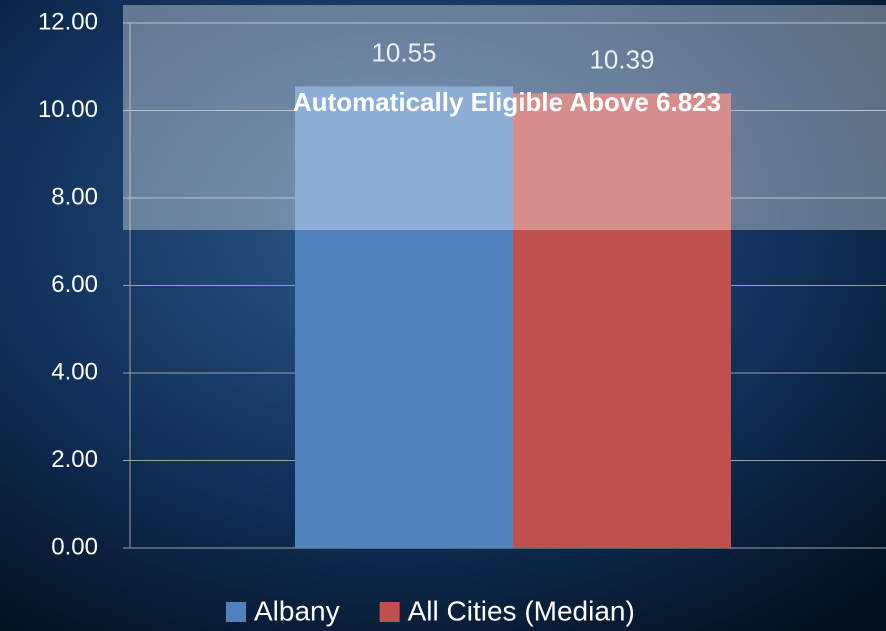 This screenshot has height=631, width=886. I want to click on legend-label: All Cities (Median), so click(521, 610).